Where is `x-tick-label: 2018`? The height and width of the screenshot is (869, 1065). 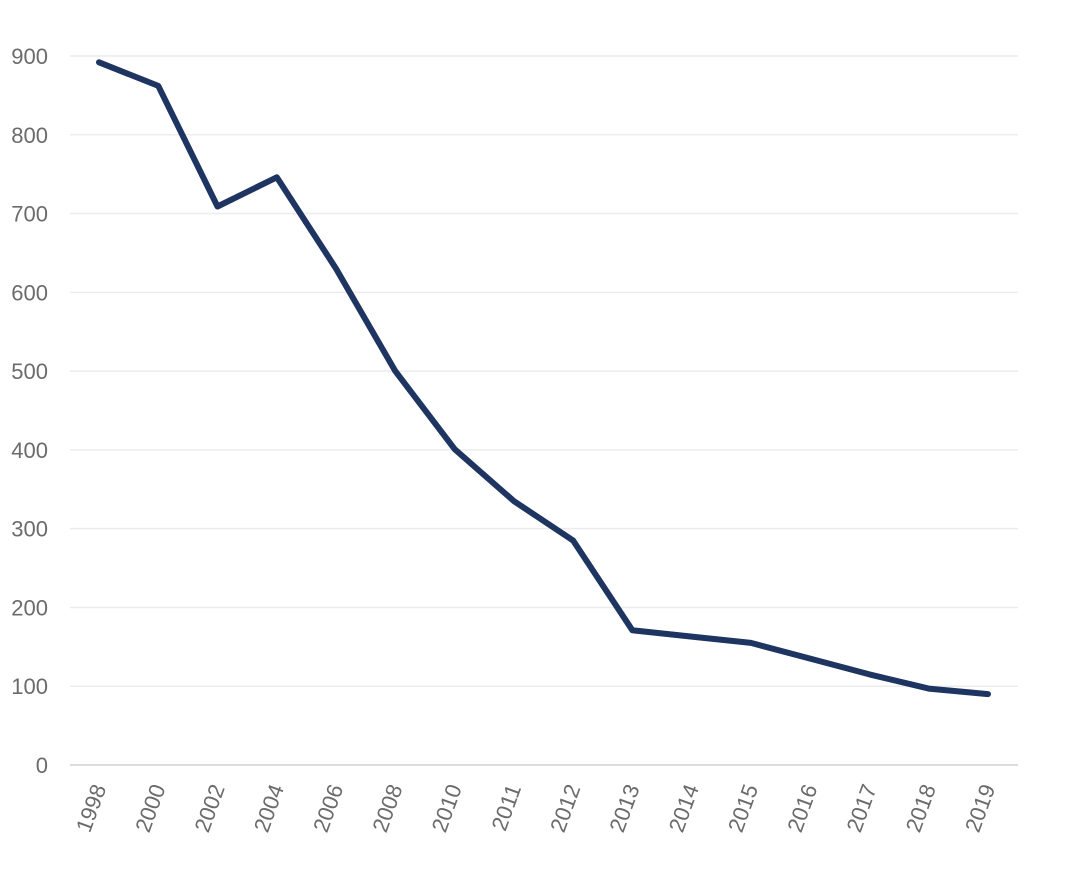 x-tick-label: 2018 is located at coordinates (921, 808).